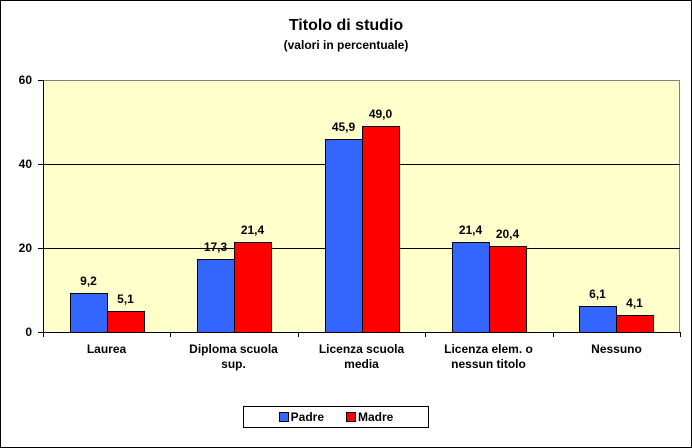 Image resolution: width=692 pixels, height=448 pixels. I want to click on y-tick-label: 20, so click(25, 248).